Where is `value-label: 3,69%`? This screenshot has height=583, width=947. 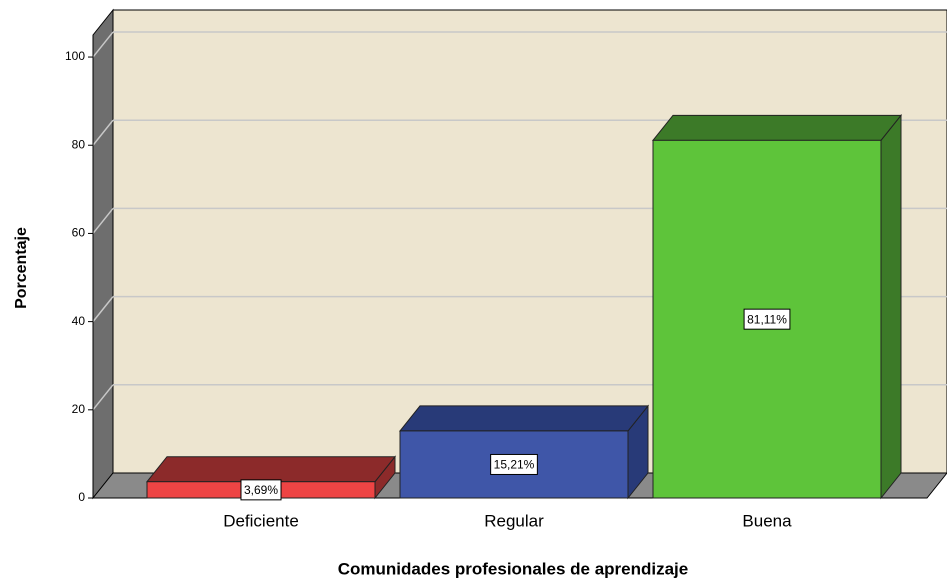 value-label: 3,69% is located at coordinates (261, 490).